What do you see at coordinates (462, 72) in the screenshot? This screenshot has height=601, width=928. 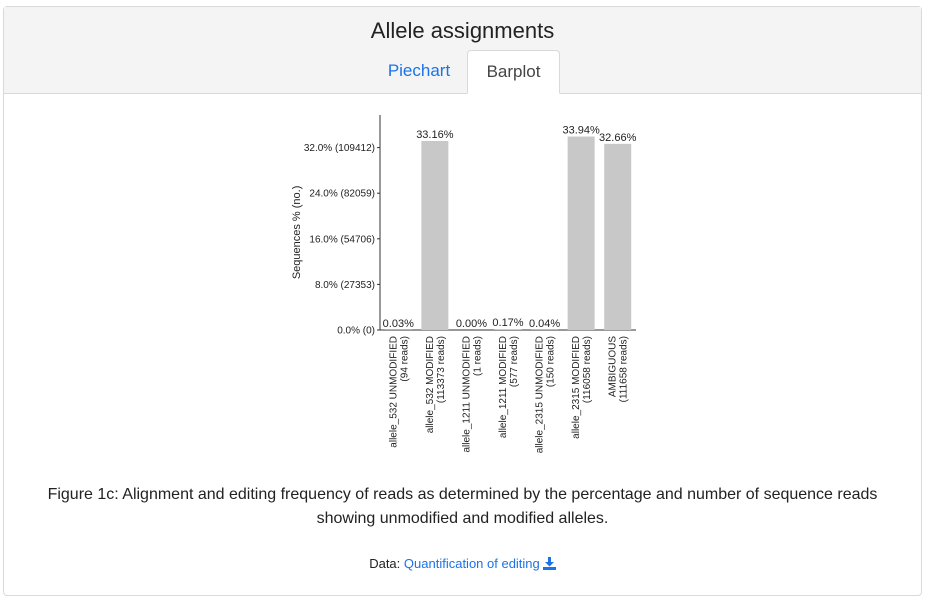 I see `tab-bar: Piechart Barplot` at bounding box center [462, 72].